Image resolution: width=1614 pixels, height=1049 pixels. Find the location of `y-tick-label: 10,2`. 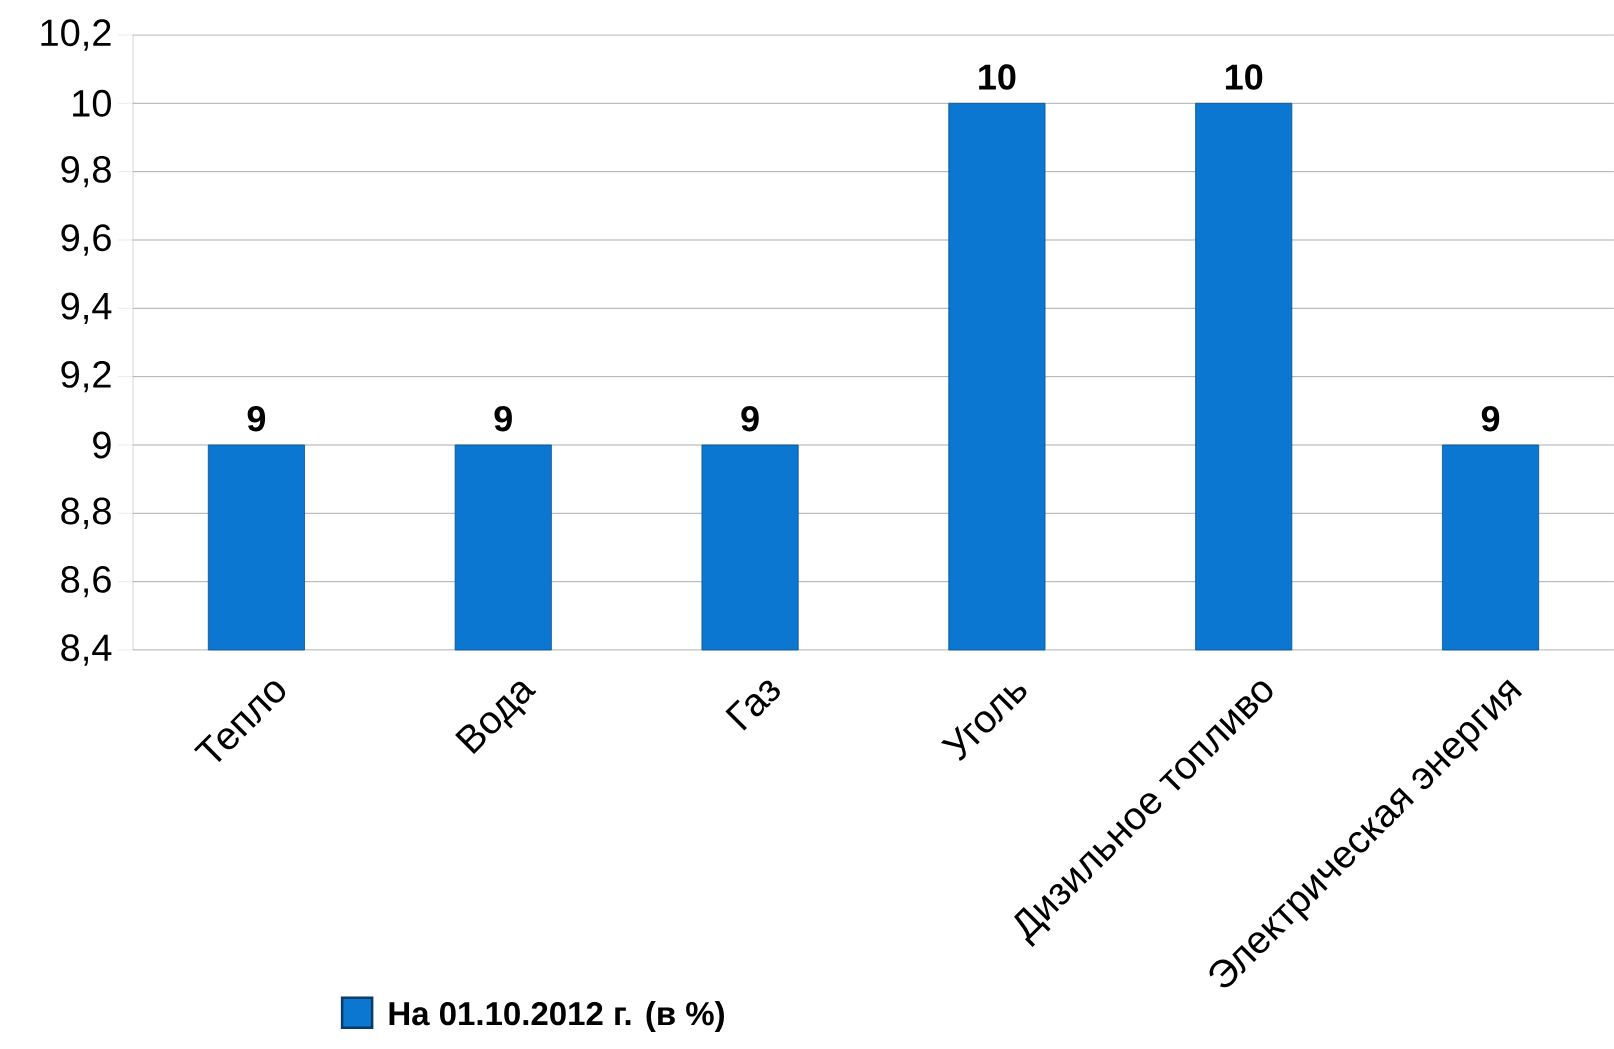

y-tick-label: 10,2 is located at coordinates (76, 35).